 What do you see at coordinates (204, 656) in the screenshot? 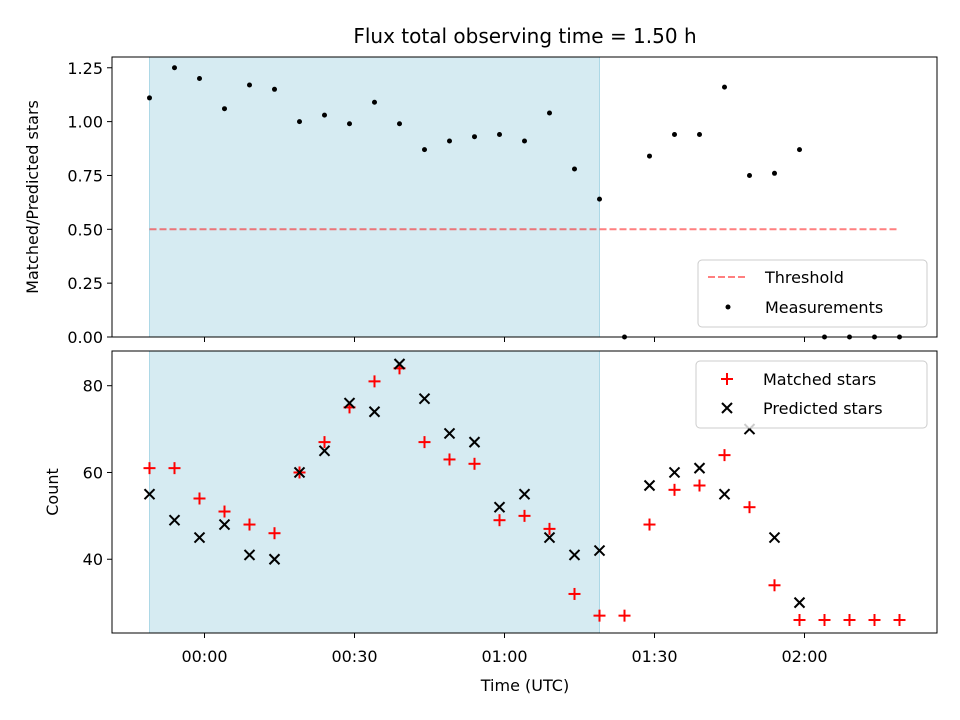
I see `x-tick-label: 00:00` at bounding box center [204, 656].